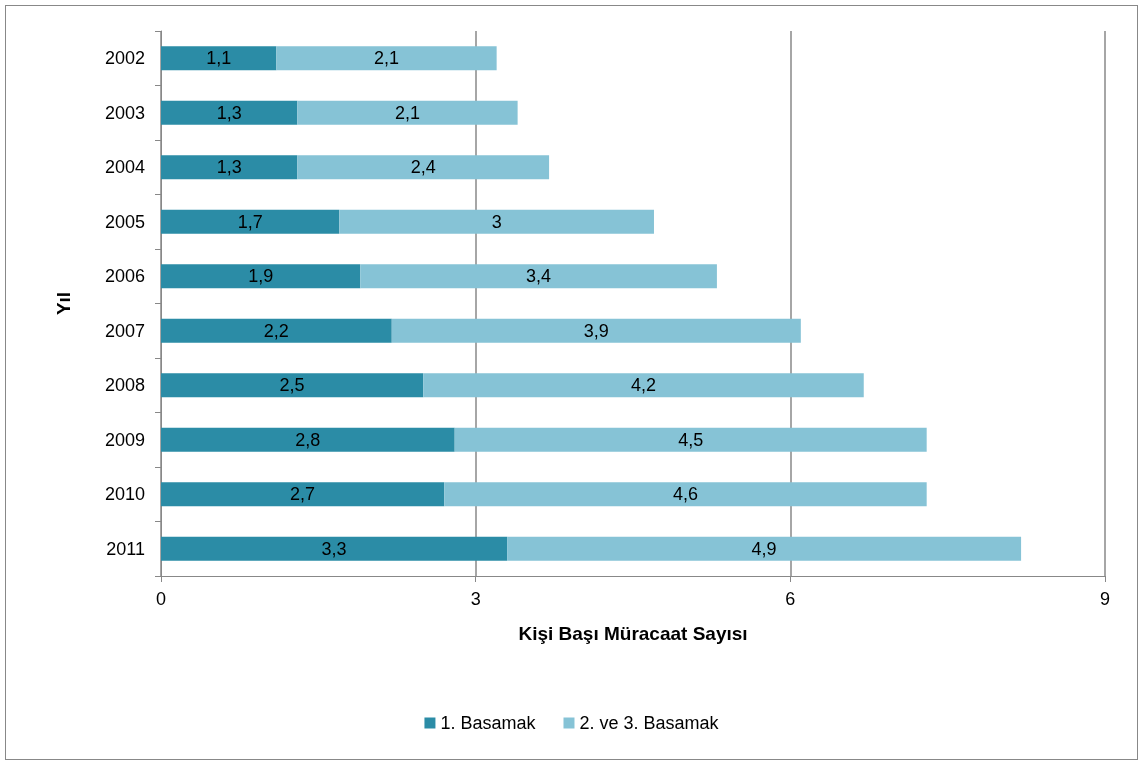 Image resolution: width=1145 pixels, height=765 pixels. I want to click on y-tick-label: 2005, so click(124, 221).